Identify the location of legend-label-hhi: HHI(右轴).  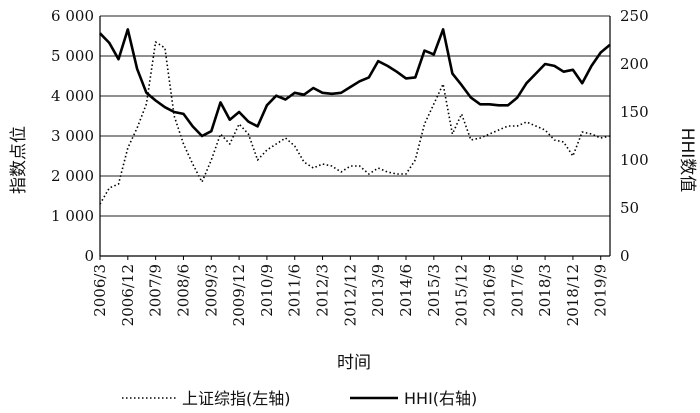
(440, 398).